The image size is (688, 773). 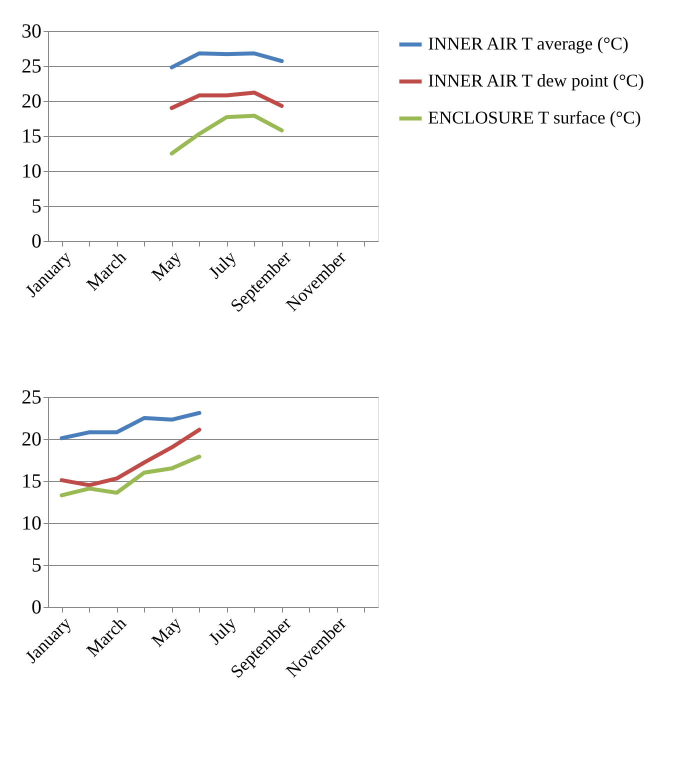 What do you see at coordinates (32, 31) in the screenshot?
I see `y-tick-label: 30` at bounding box center [32, 31].